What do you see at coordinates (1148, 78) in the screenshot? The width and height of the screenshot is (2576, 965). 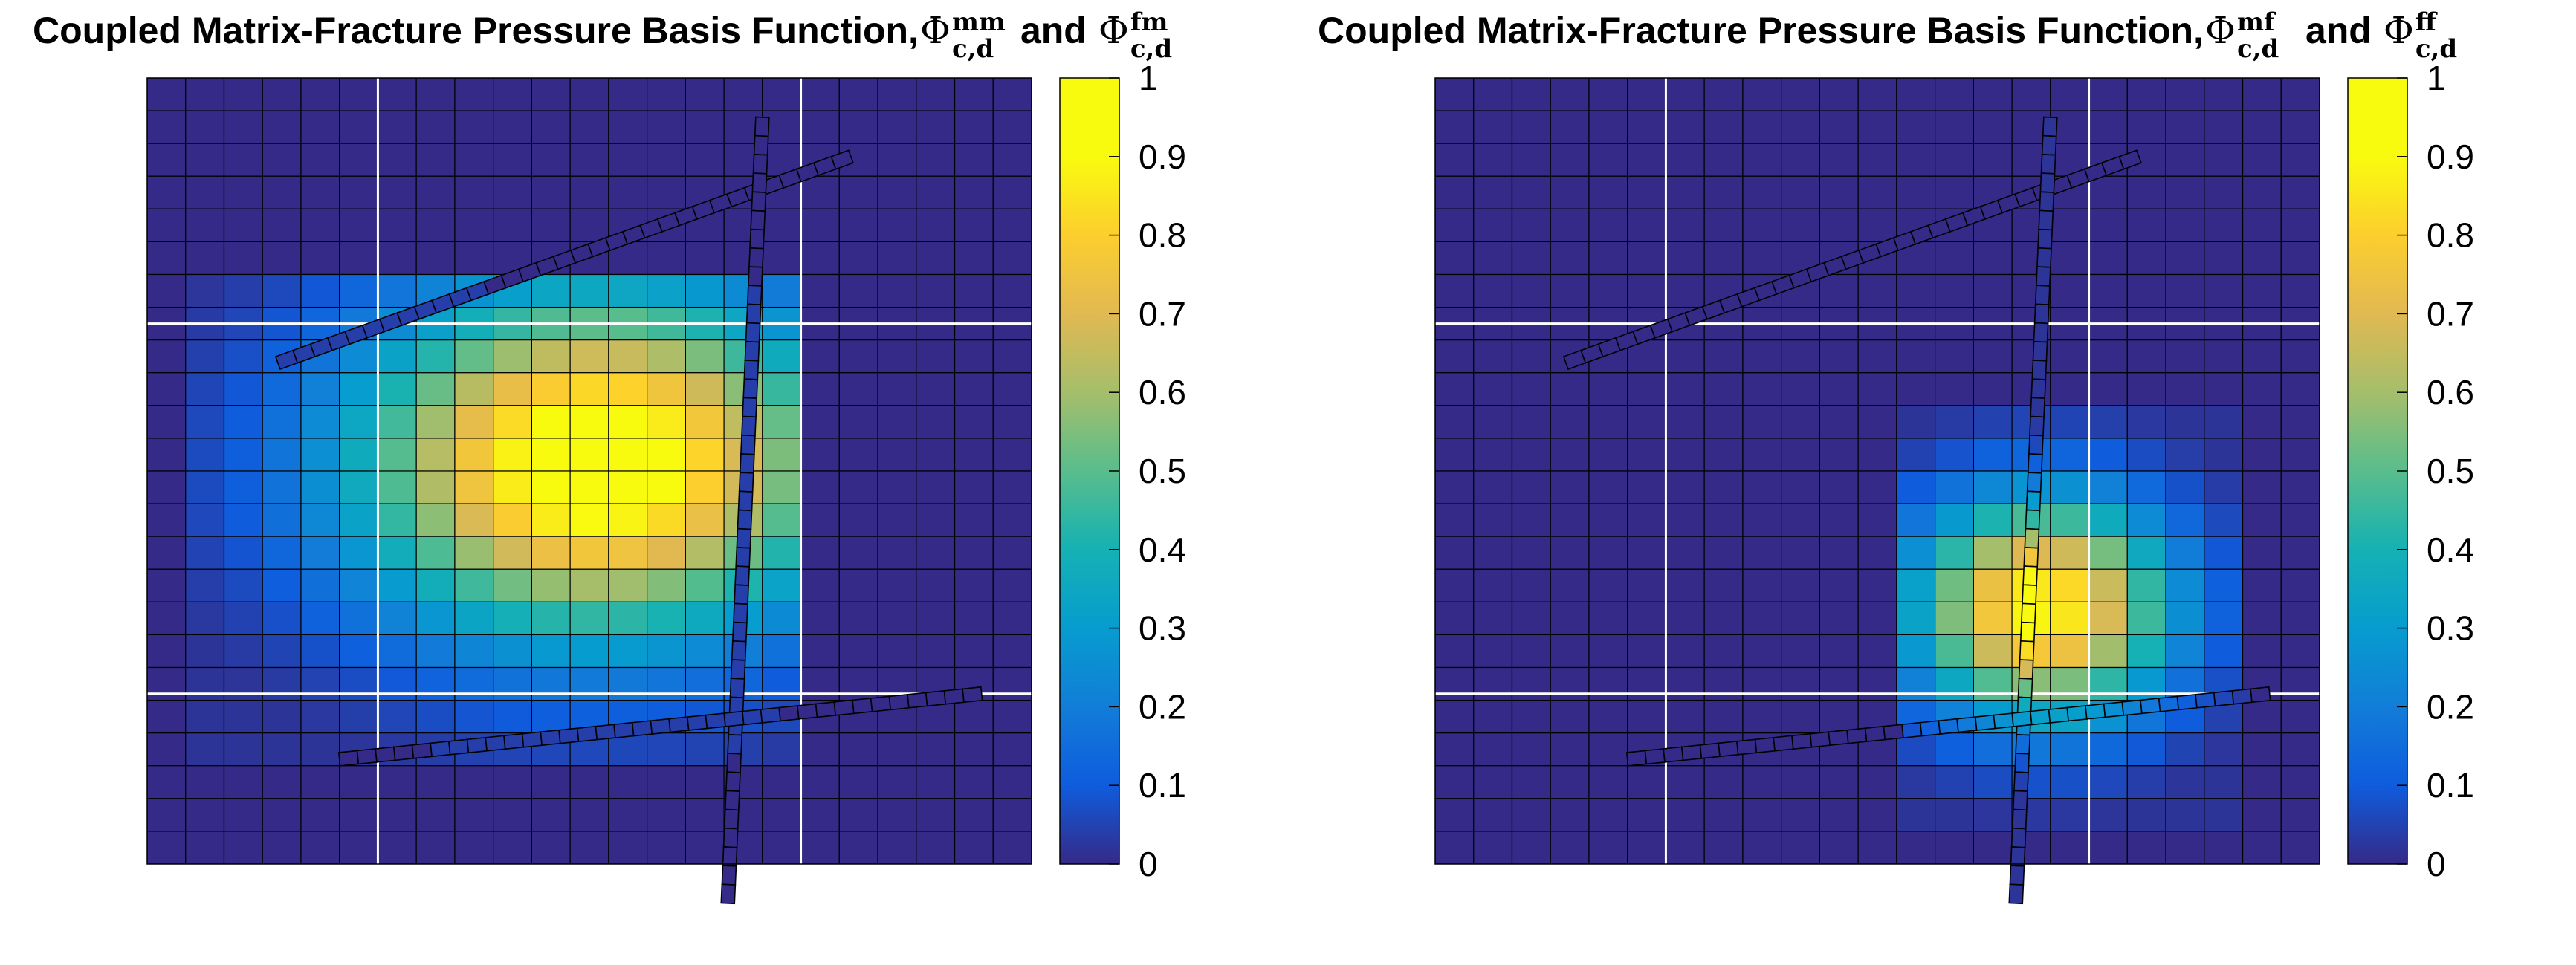 I see `colorbar-tick-label: 1` at bounding box center [1148, 78].